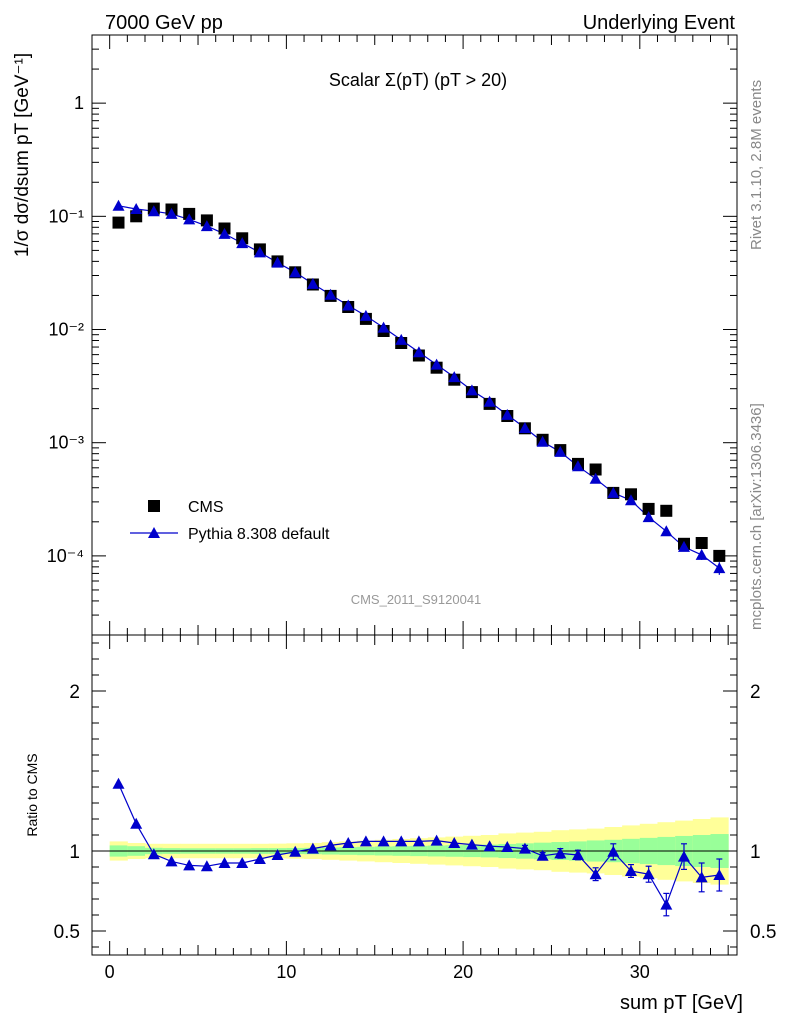 The image size is (786, 1024). I want to click on legend-marker-pythia, so click(154, 532).